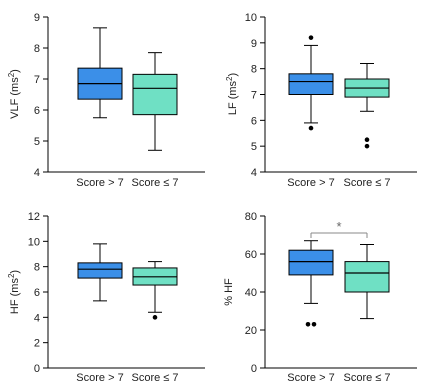 Image resolution: width=422 pixels, height=385 pixels. What do you see at coordinates (338, 226) in the screenshot?
I see `significance-star: *` at bounding box center [338, 226].